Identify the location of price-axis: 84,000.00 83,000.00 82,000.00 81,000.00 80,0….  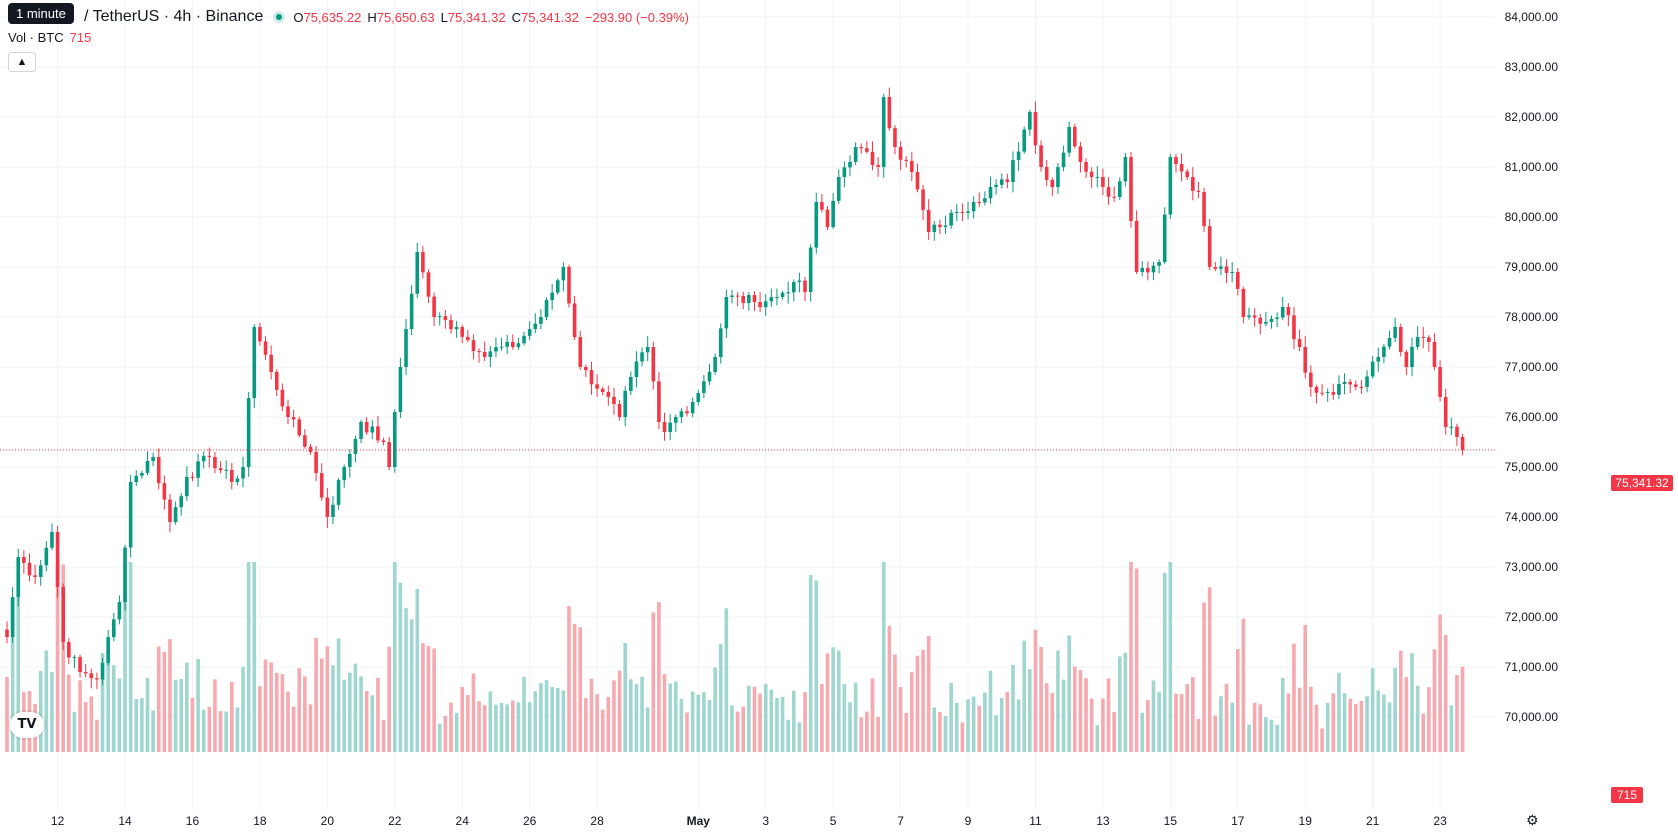
(1586, 417).